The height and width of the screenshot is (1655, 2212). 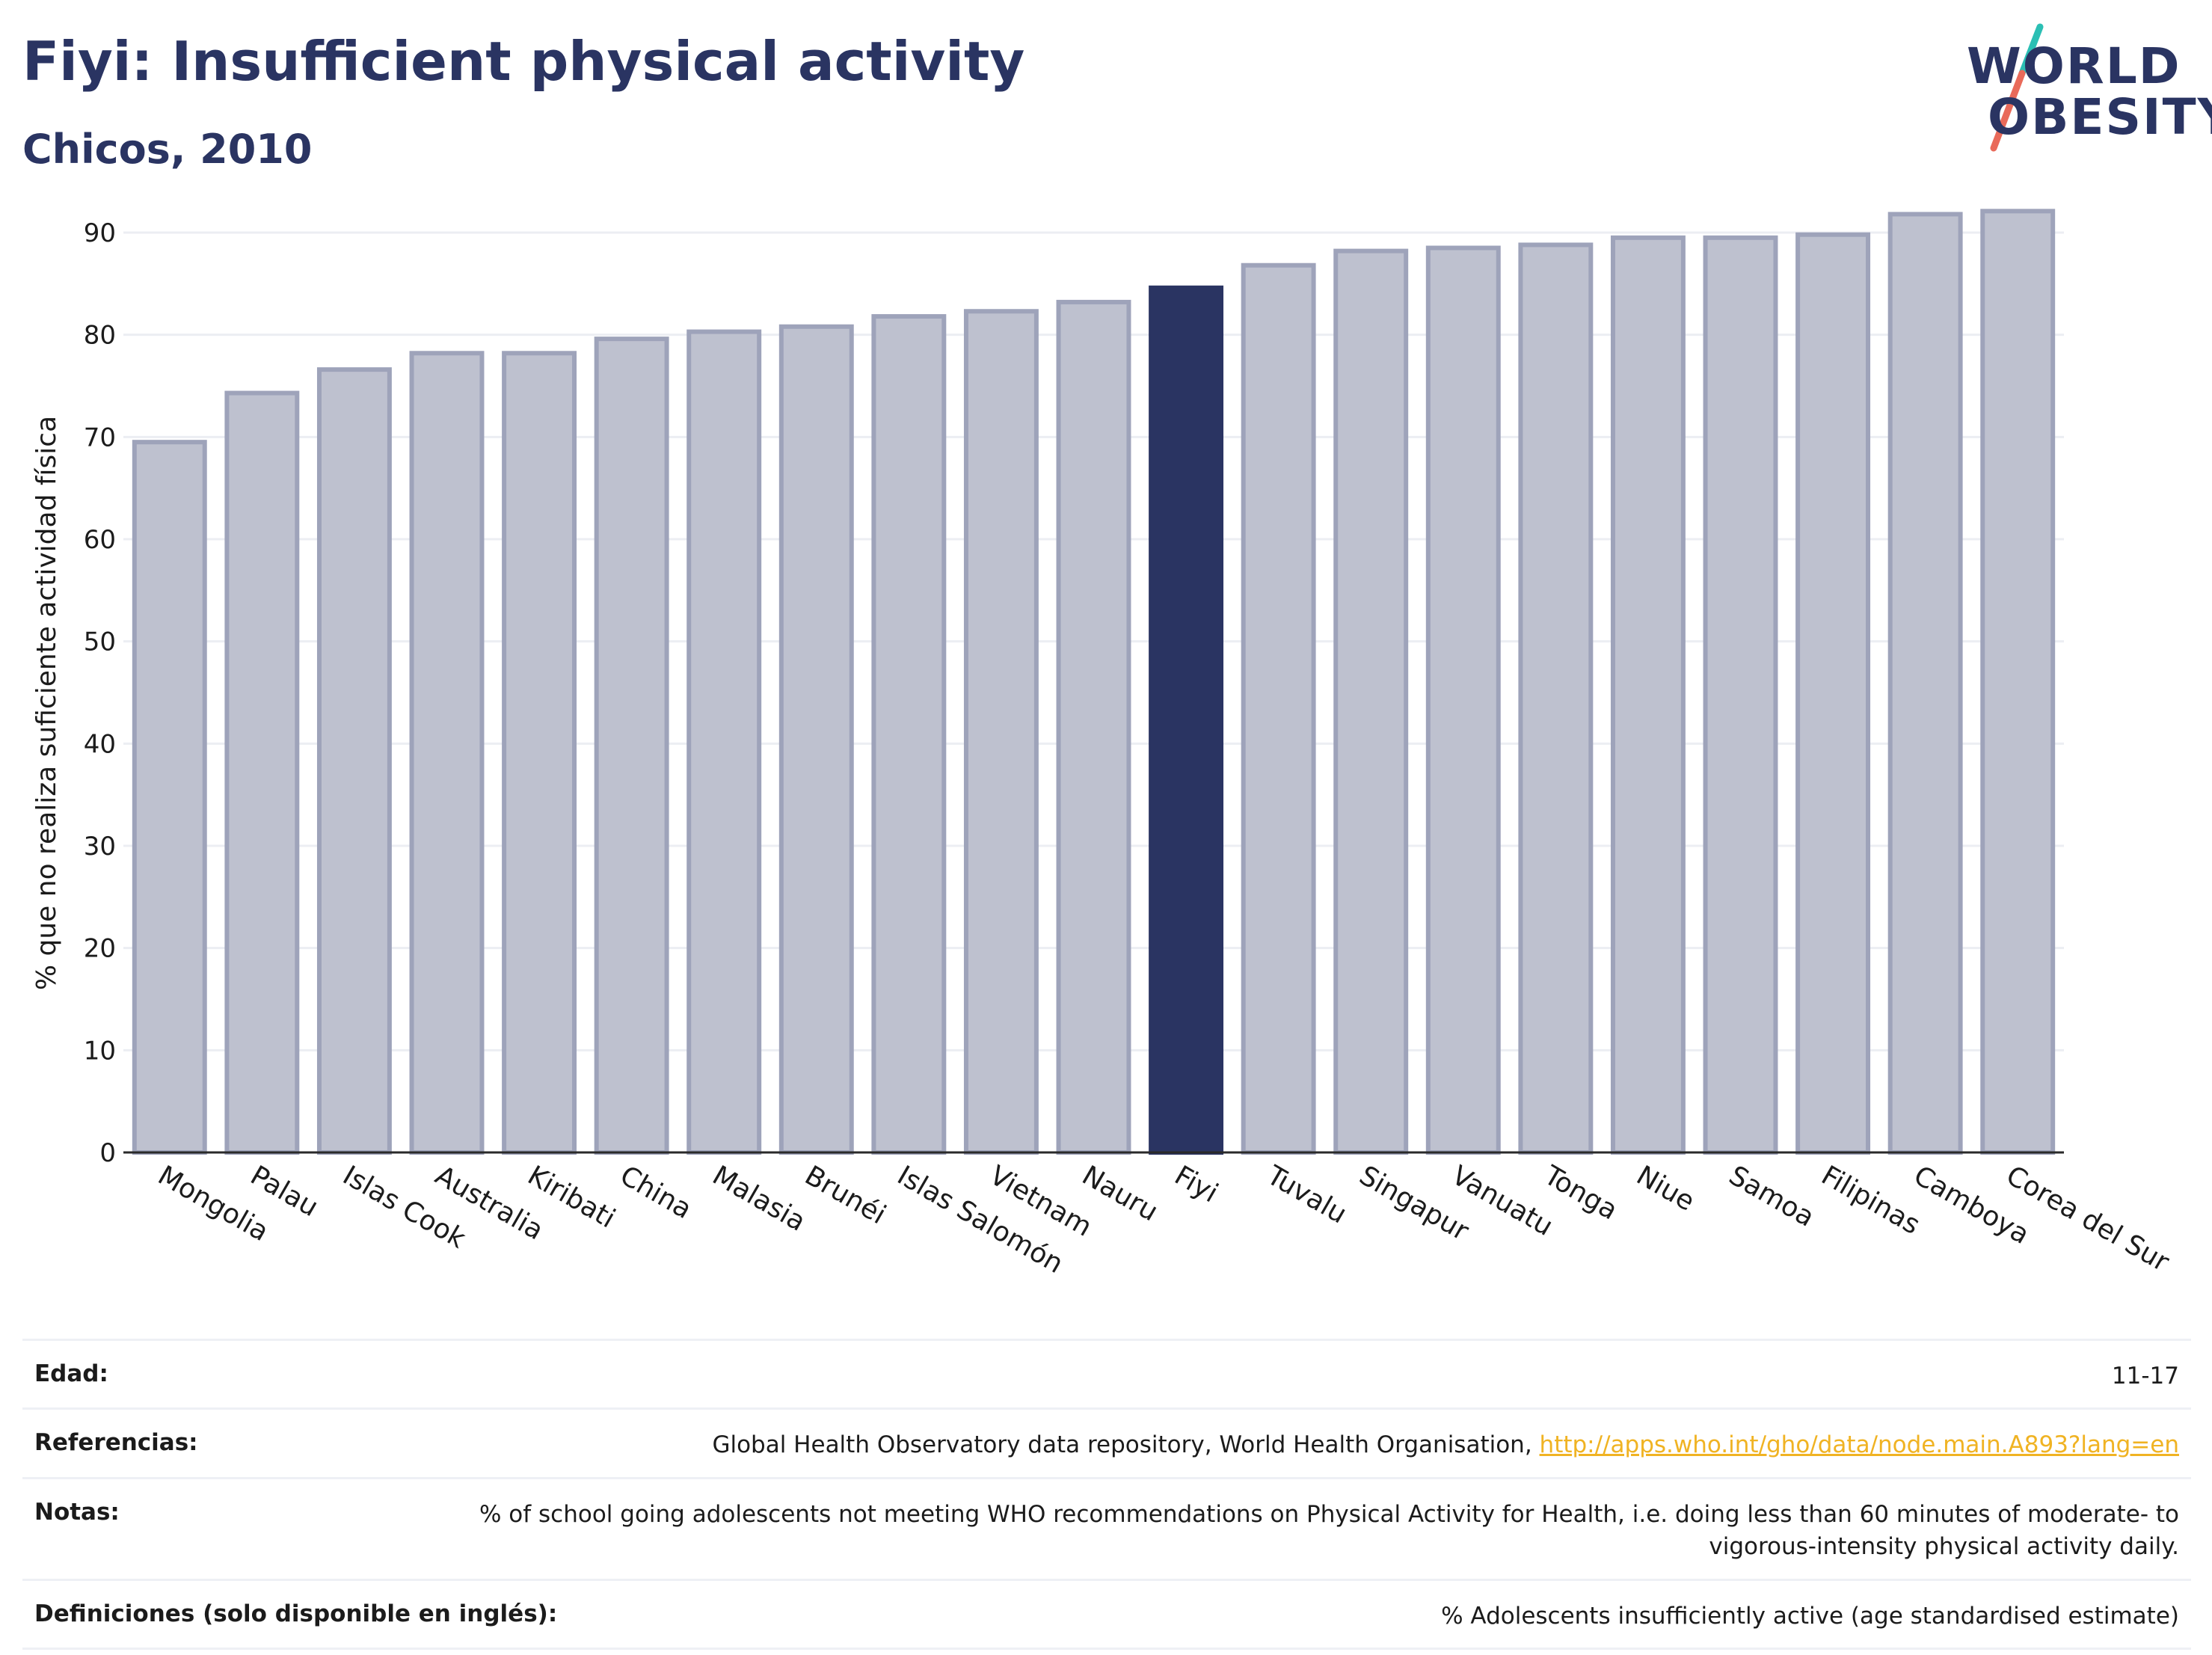 What do you see at coordinates (631, 746) in the screenshot?
I see `bar-china` at bounding box center [631, 746].